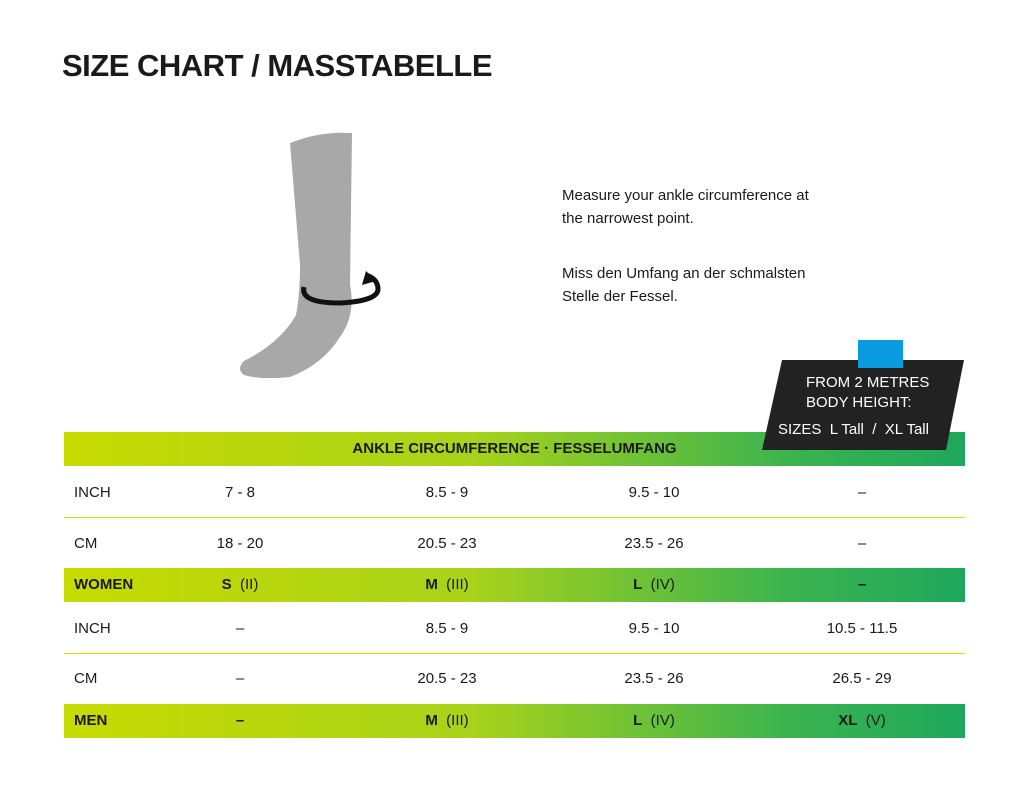 This screenshot has height=793, width=1031. I want to click on text-line: the narrowest point., so click(628, 218).